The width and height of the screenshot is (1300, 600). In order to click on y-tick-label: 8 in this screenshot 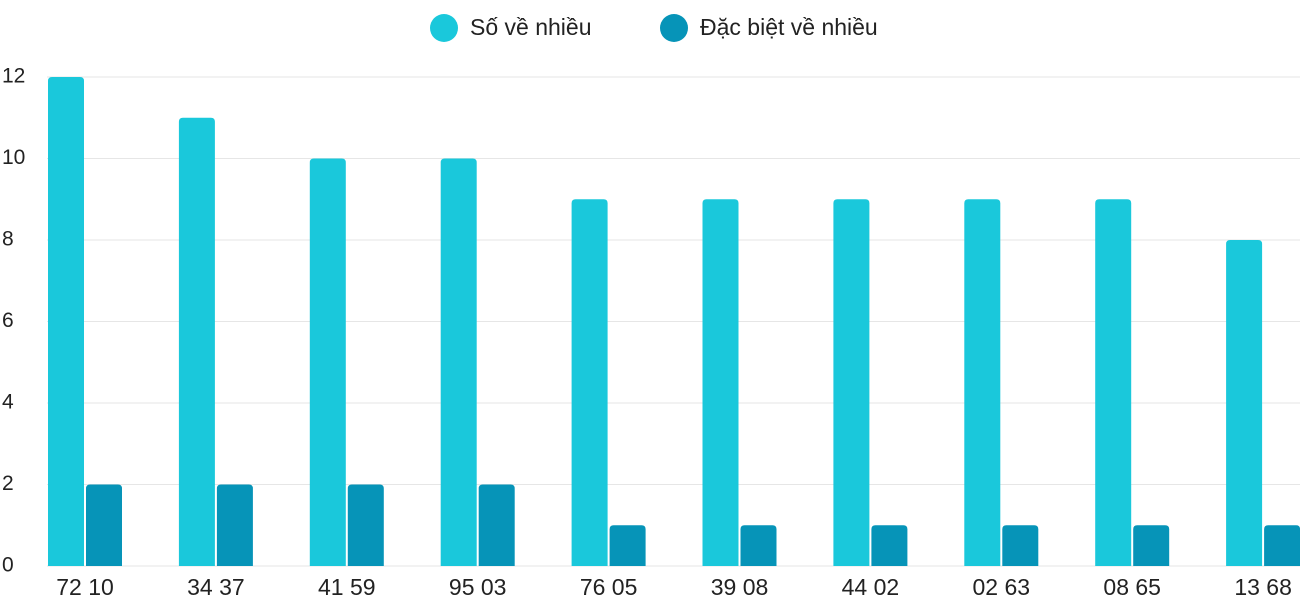, I will do `click(8, 239)`.